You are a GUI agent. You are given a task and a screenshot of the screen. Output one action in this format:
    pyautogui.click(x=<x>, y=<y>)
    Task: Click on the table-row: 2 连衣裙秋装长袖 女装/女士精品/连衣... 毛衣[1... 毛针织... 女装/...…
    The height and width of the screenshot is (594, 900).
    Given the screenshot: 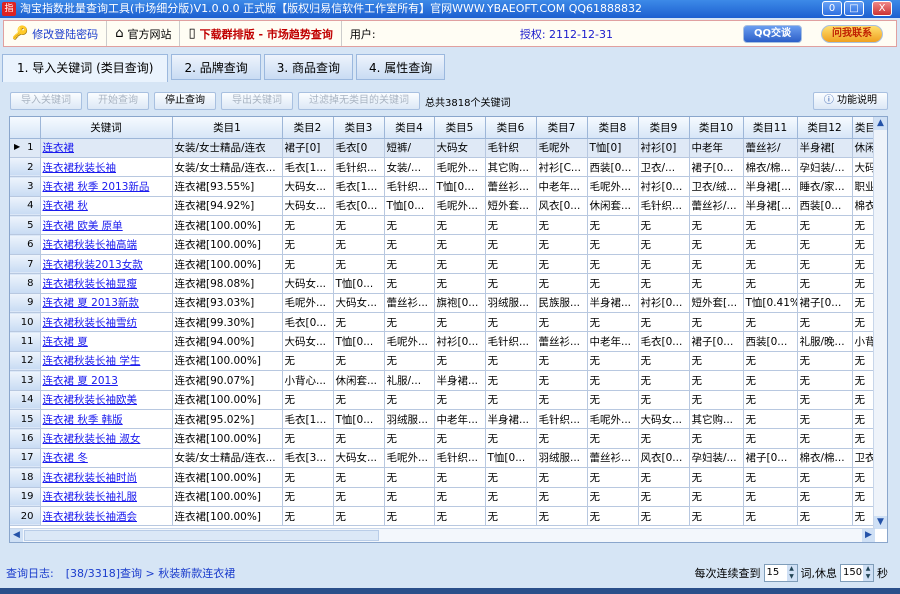 What is the action you would take?
    pyautogui.click(x=448, y=167)
    